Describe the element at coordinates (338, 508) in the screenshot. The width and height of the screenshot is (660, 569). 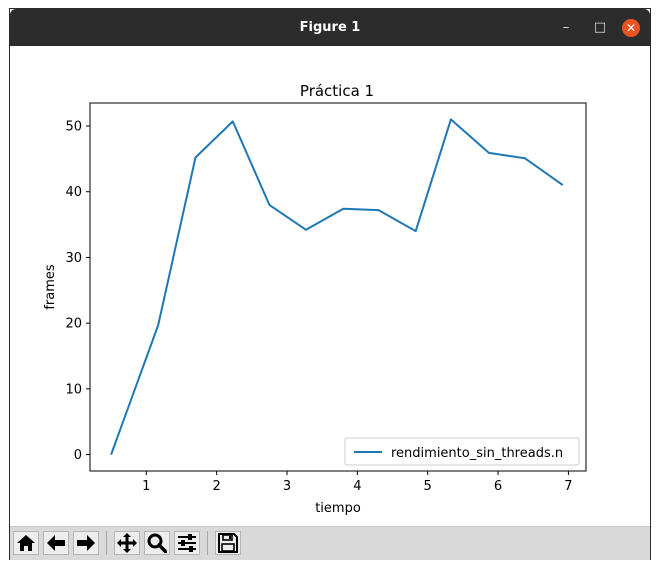
I see `x-axis-label: tiempo` at that location.